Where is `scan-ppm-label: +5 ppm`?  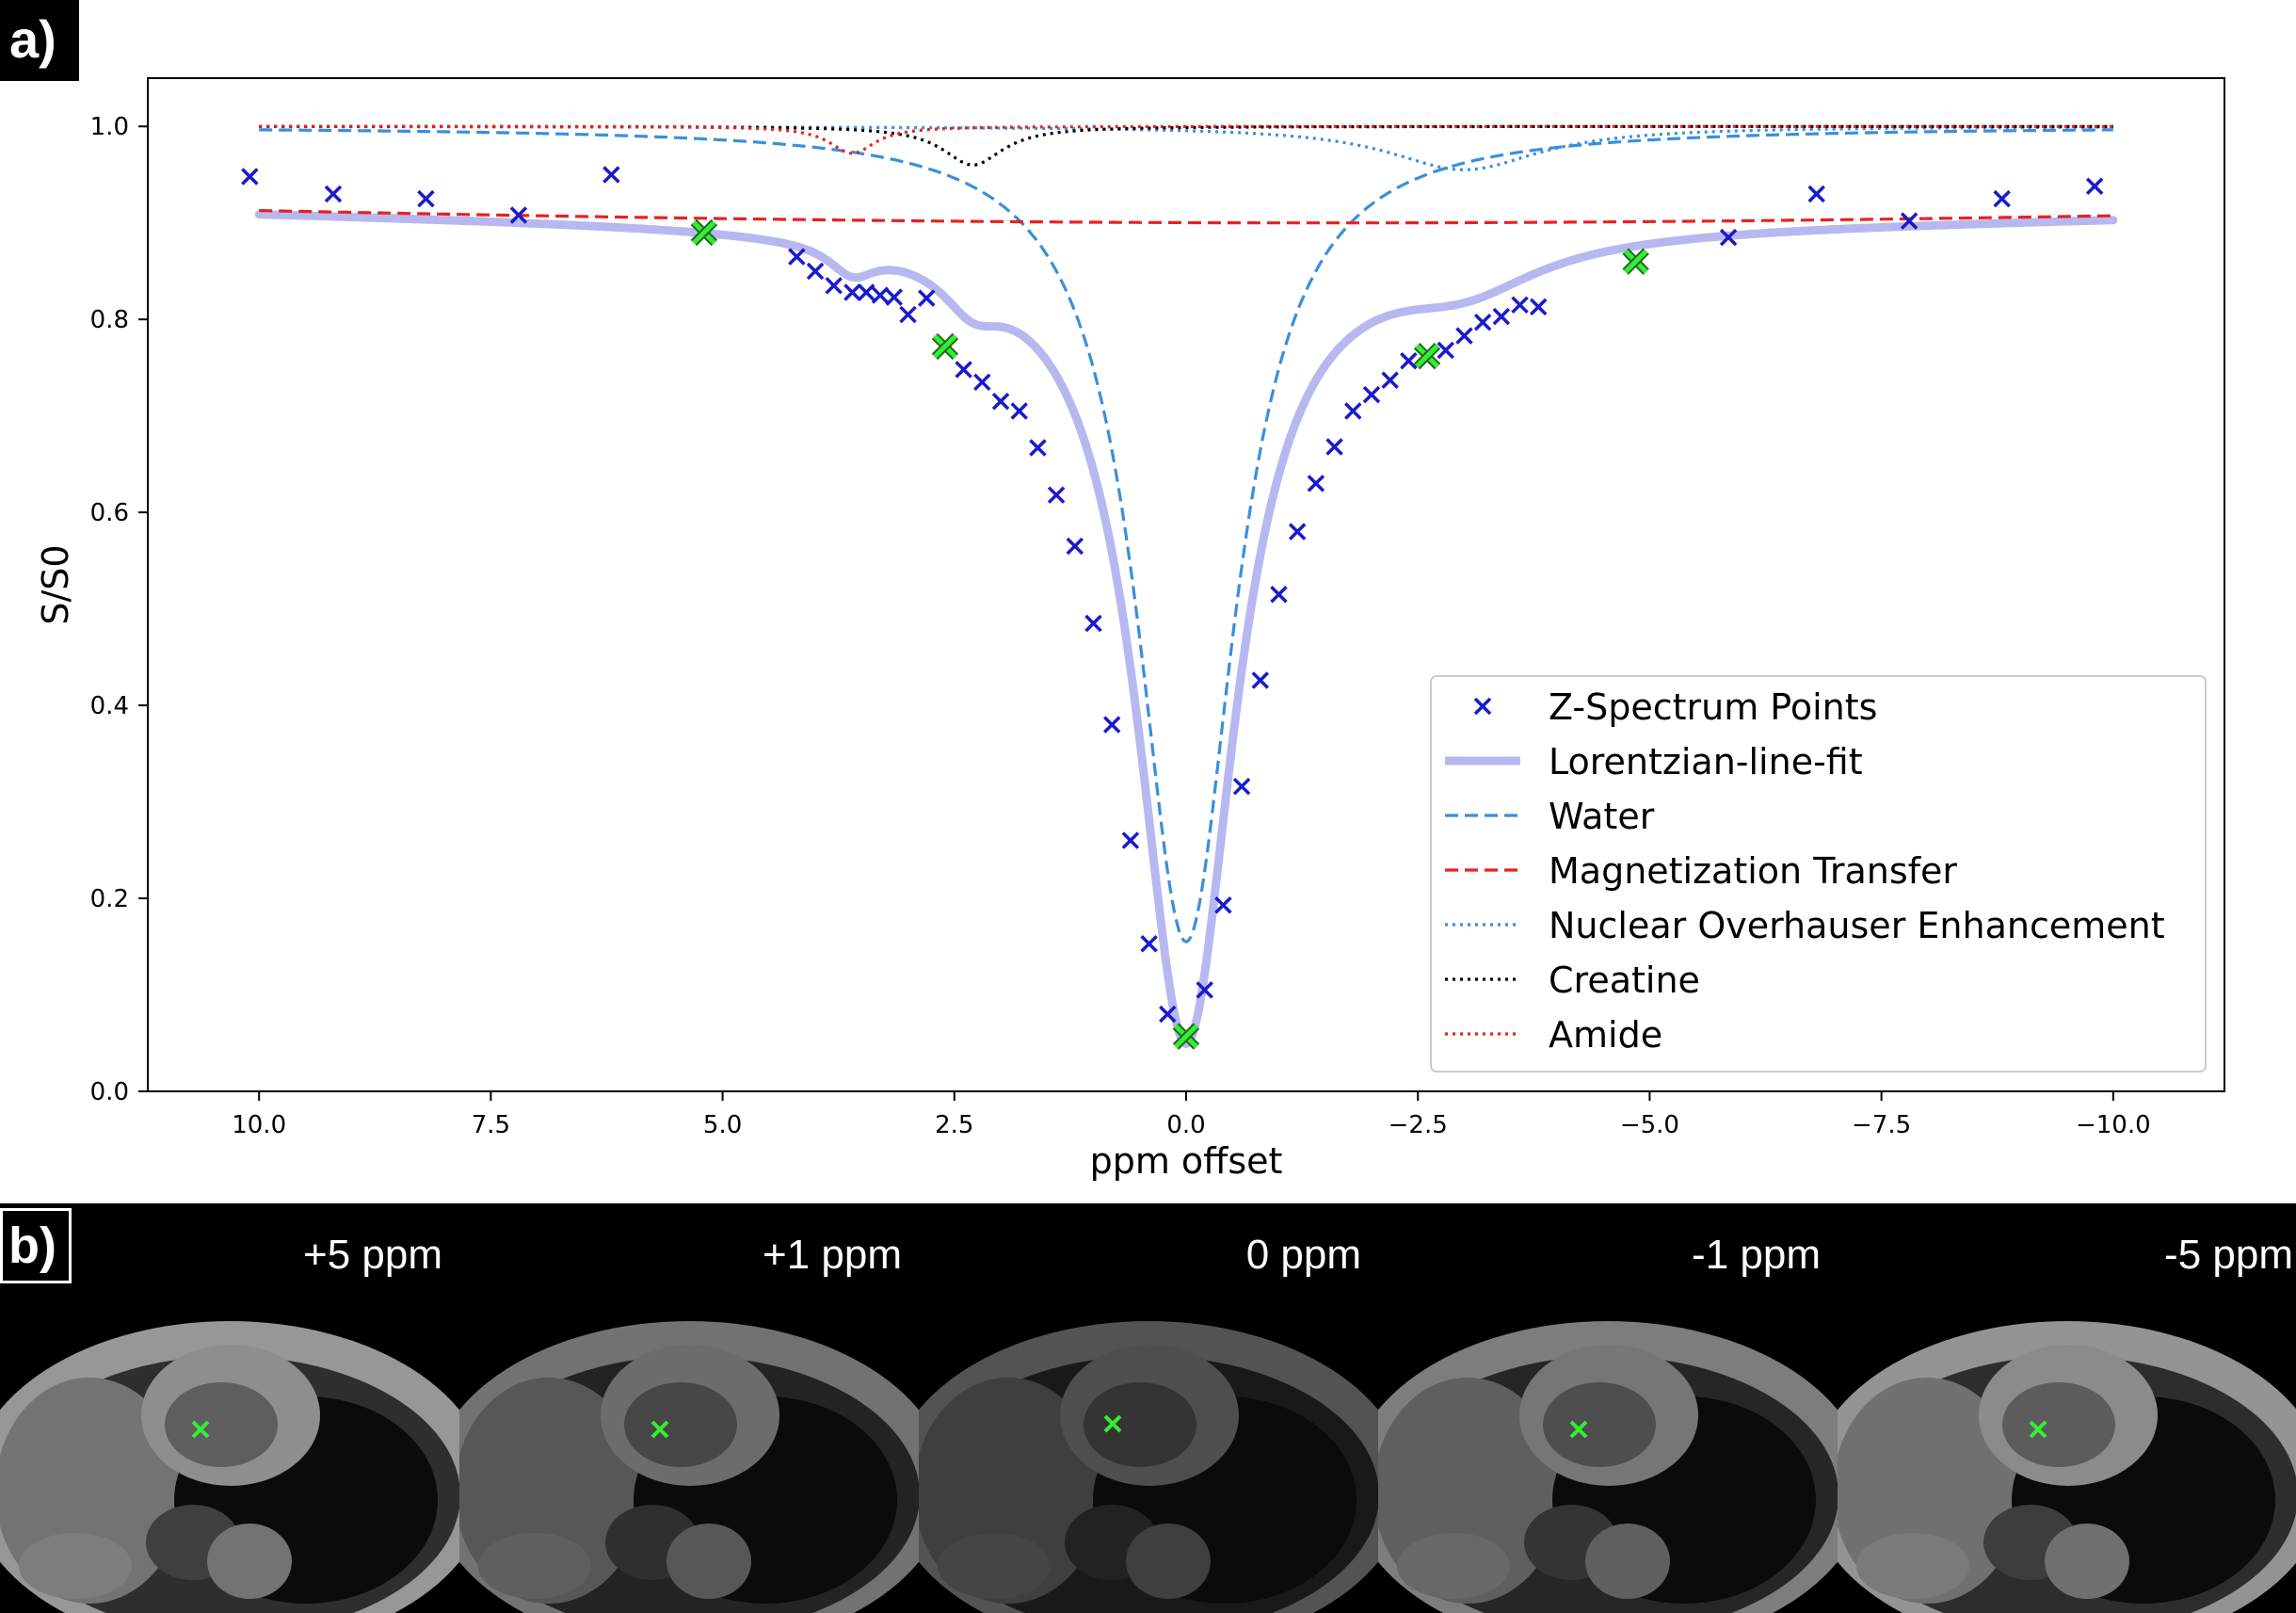
scan-ppm-label: +5 ppm is located at coordinates (372, 1255).